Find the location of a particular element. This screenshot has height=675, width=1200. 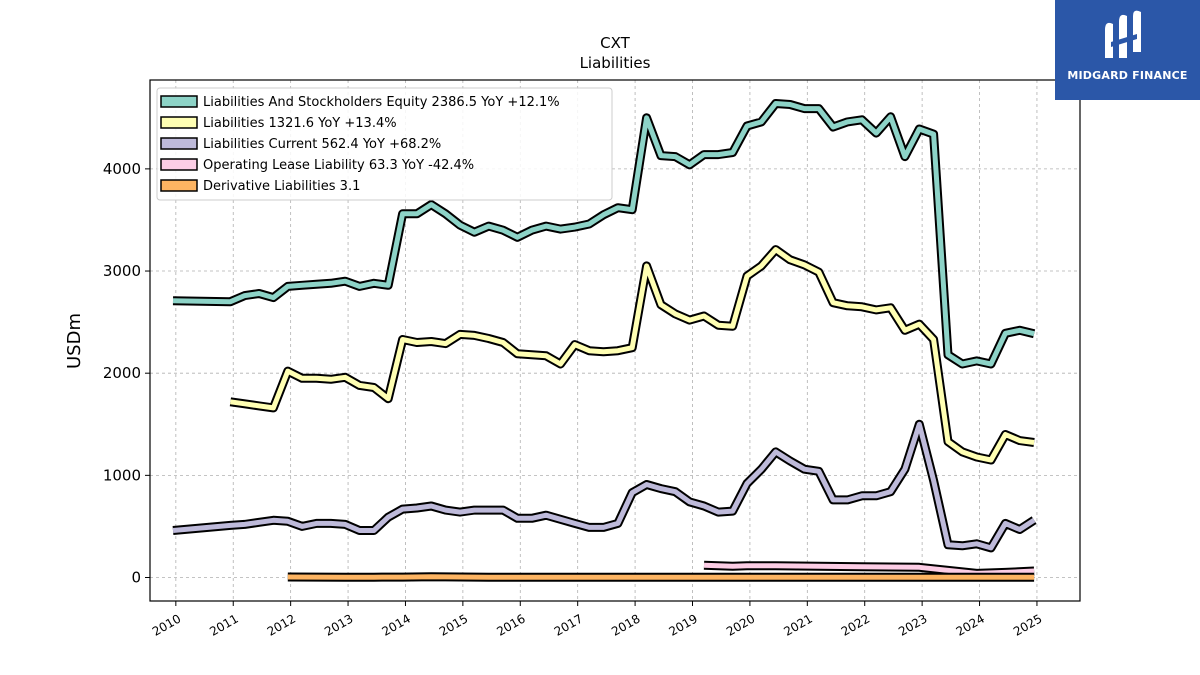

x-tick-label: 2018 is located at coordinates (625, 624).